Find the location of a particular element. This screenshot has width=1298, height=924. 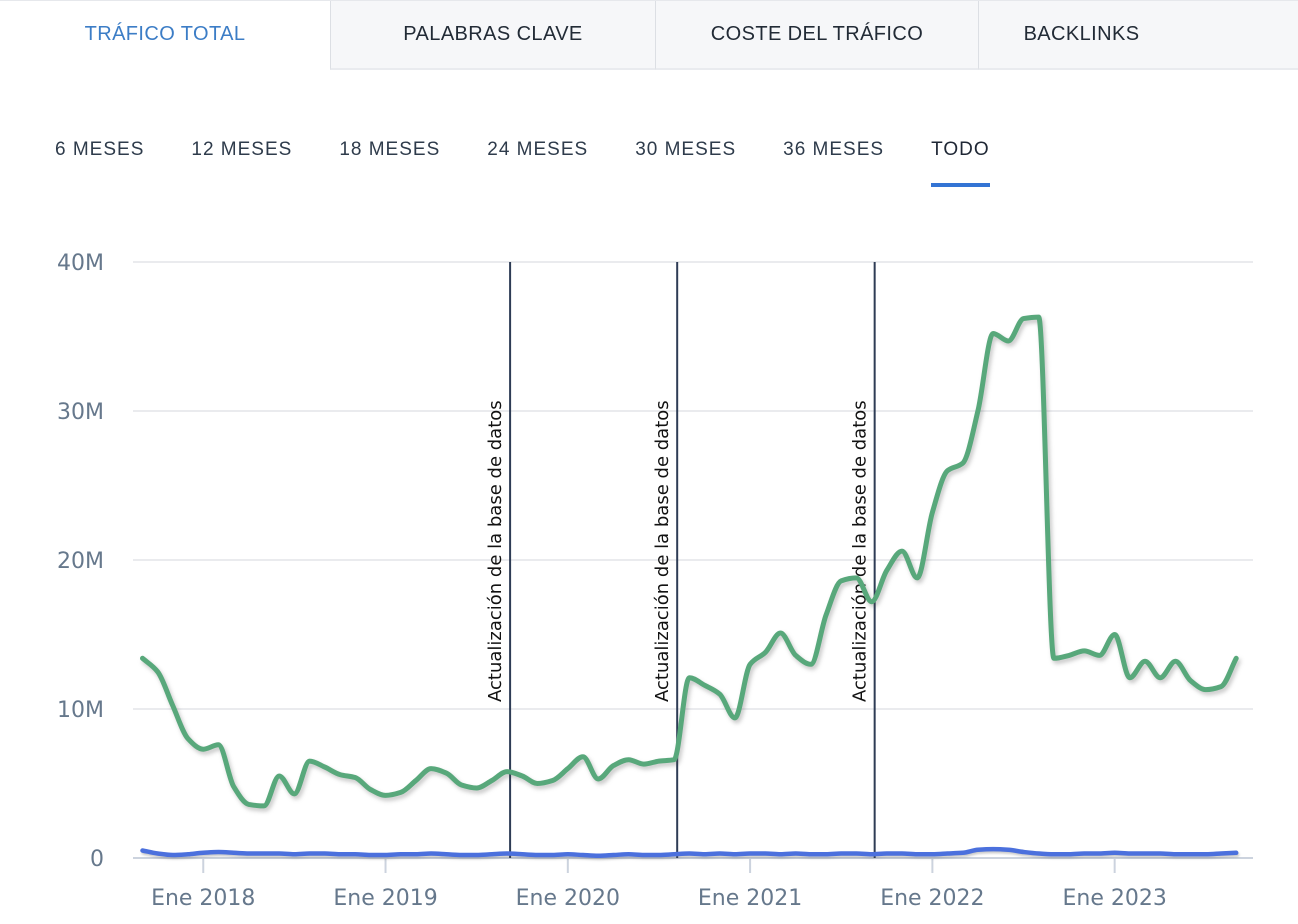

tab-bar-filler is located at coordinates (1241, 35).